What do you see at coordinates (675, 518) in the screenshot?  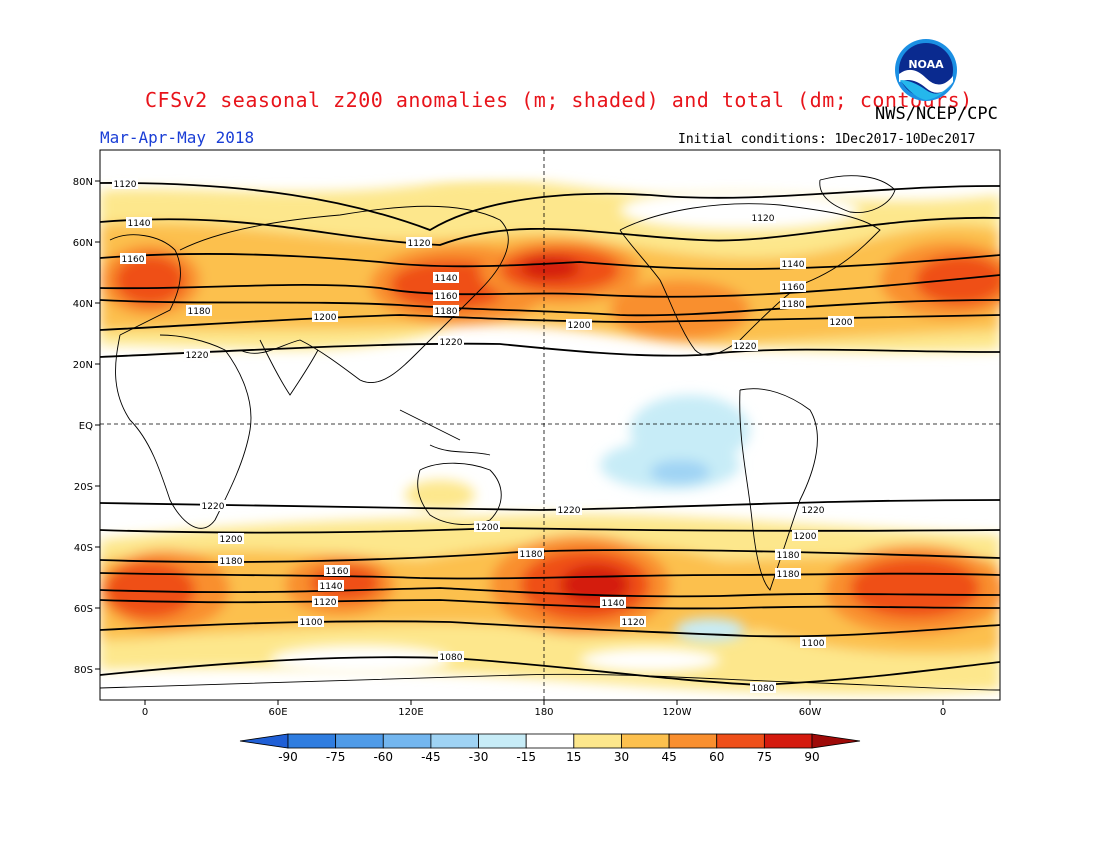 I see `negative-anomaly` at bounding box center [675, 518].